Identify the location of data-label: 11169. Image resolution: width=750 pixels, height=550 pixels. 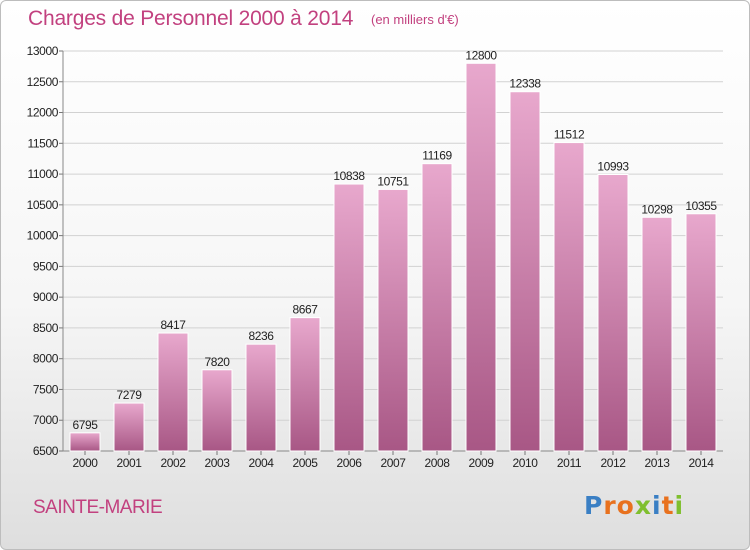
(437, 156).